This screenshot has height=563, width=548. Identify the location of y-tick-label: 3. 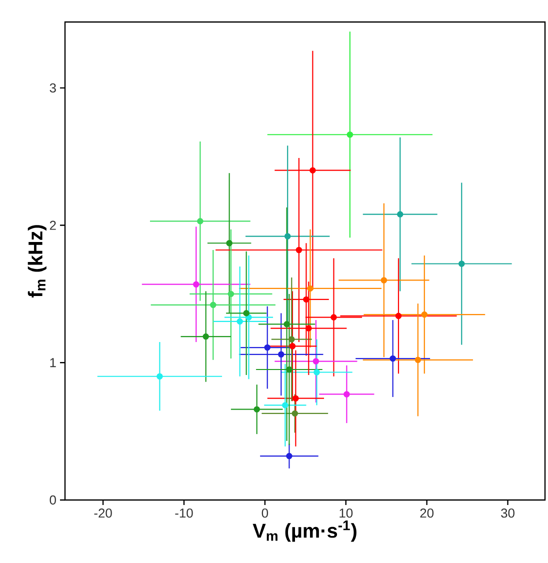
(53, 88).